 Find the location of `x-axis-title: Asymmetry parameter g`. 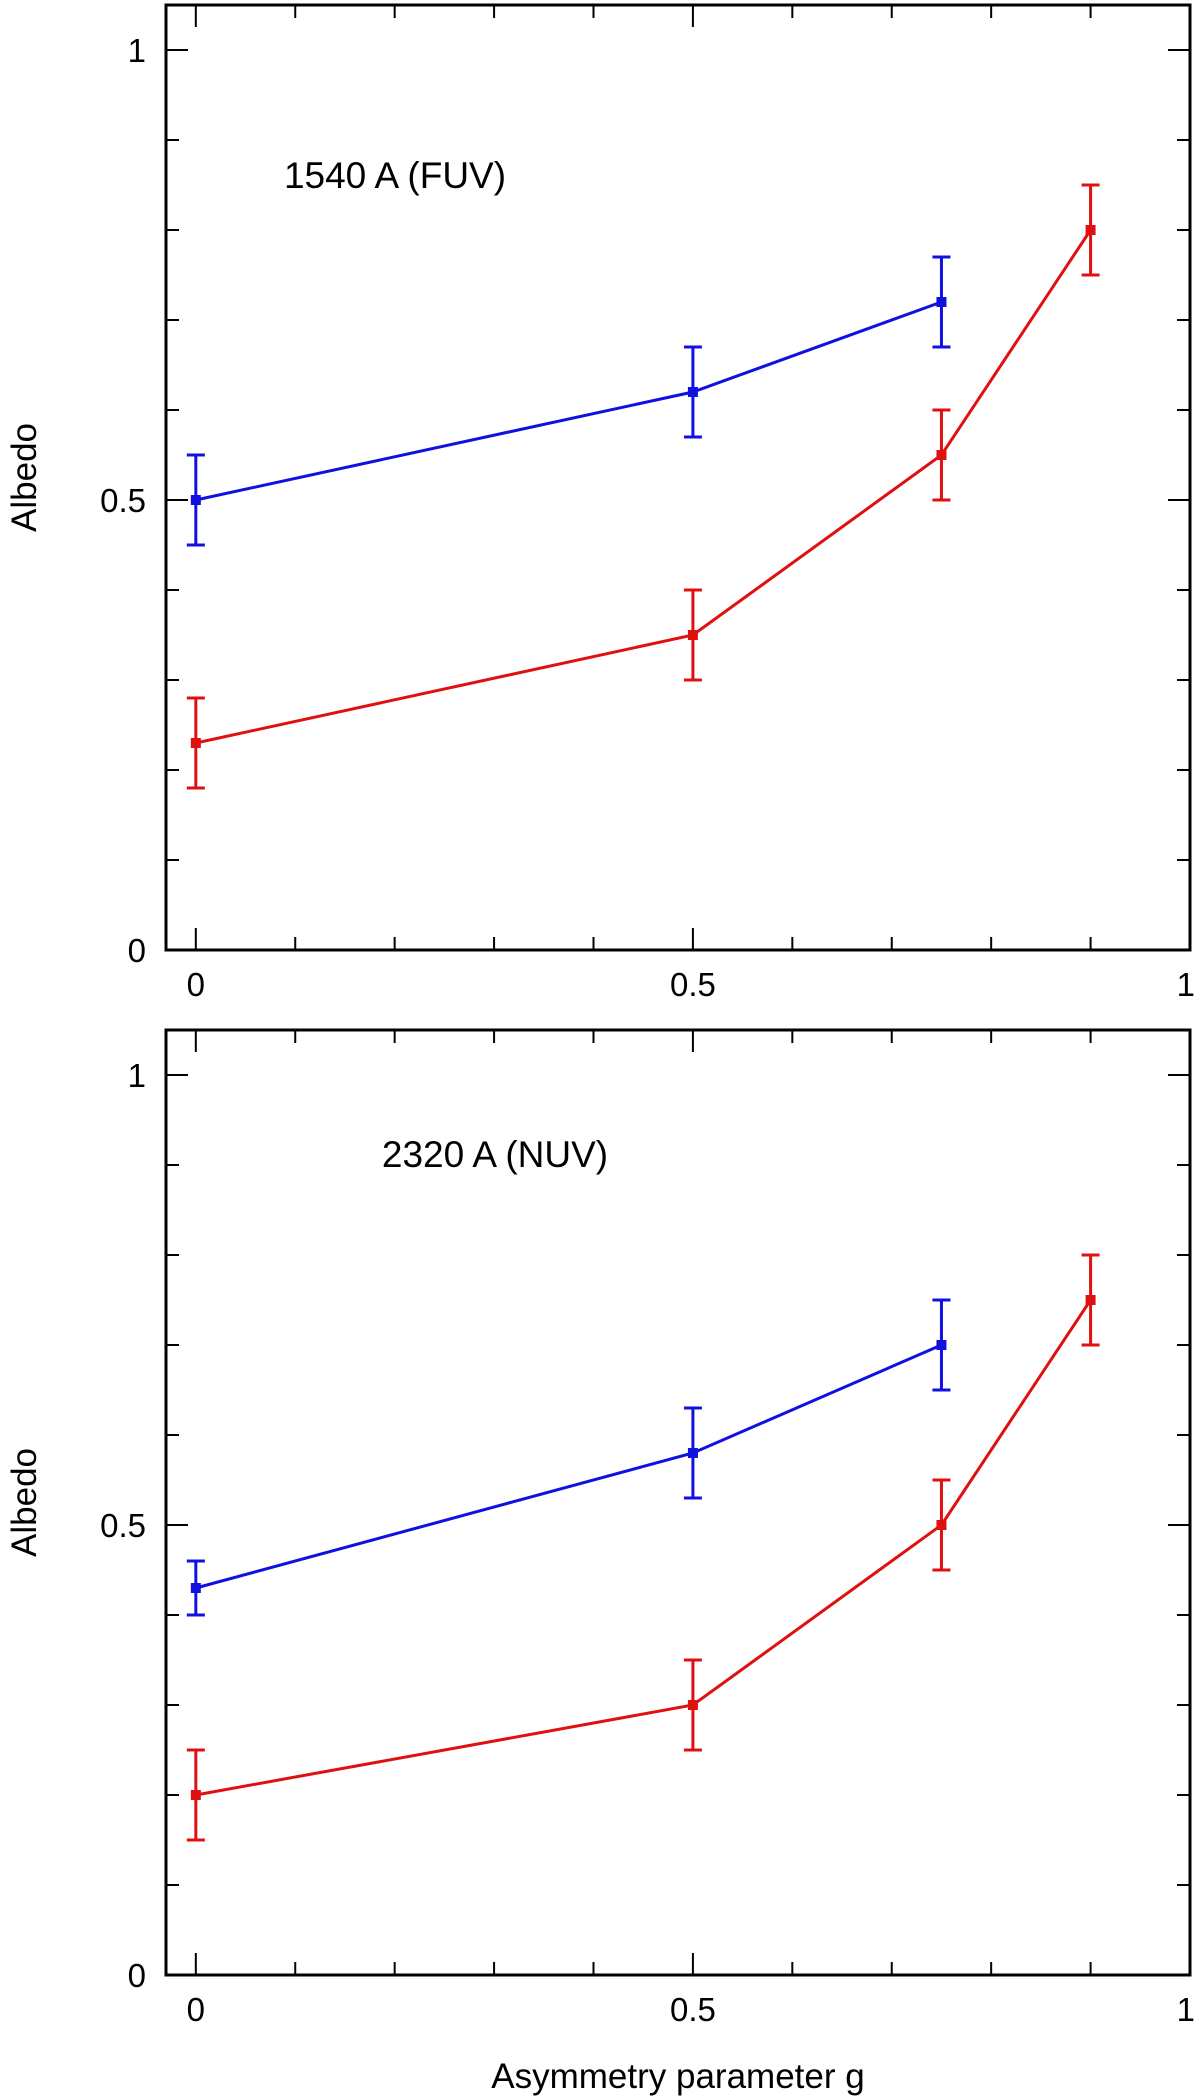

x-axis-title: Asymmetry parameter g is located at coordinates (677, 2076).